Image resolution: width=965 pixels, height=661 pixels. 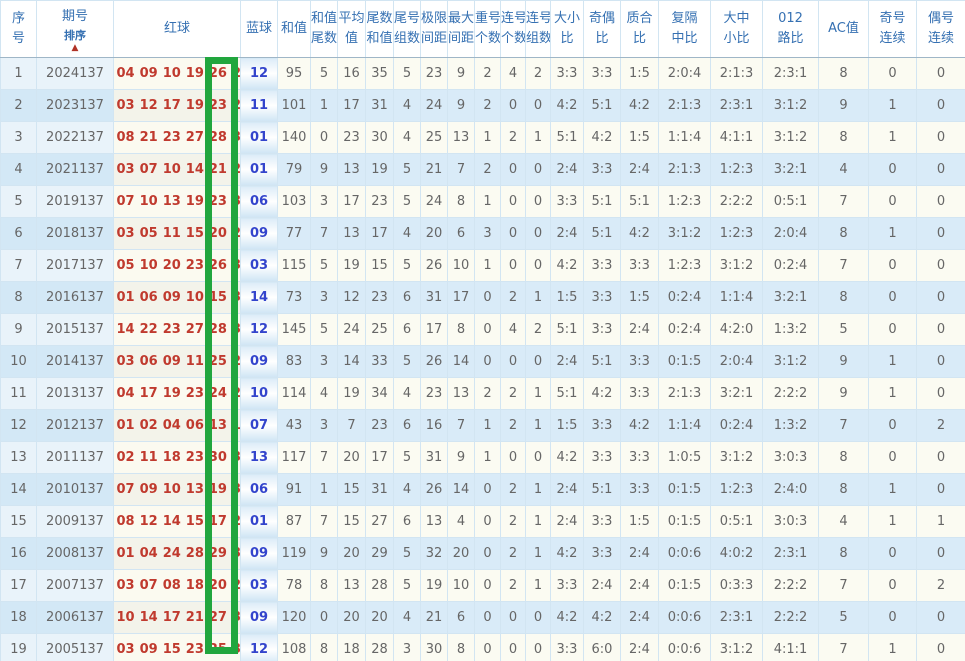 What do you see at coordinates (177, 297) in the screenshot?
I see `red-balls-cell: 01 06 09 10 15 32` at bounding box center [177, 297].